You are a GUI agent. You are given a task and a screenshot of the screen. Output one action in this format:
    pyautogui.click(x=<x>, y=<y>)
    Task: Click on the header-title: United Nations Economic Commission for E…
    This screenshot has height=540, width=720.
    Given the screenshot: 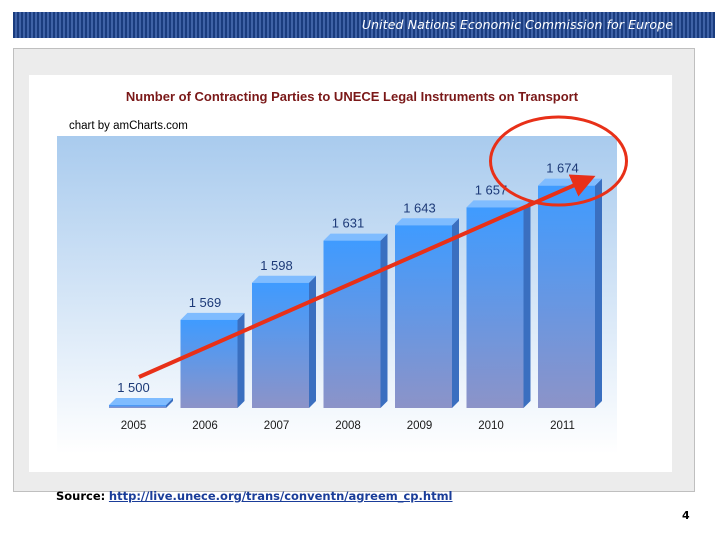 What is the action you would take?
    pyautogui.click(x=517, y=24)
    